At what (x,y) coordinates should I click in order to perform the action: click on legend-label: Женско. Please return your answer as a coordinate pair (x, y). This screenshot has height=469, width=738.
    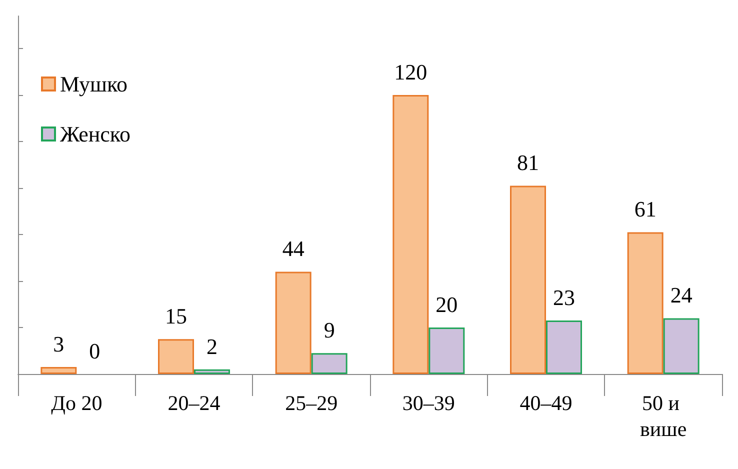
    Looking at the image, I should click on (95, 134).